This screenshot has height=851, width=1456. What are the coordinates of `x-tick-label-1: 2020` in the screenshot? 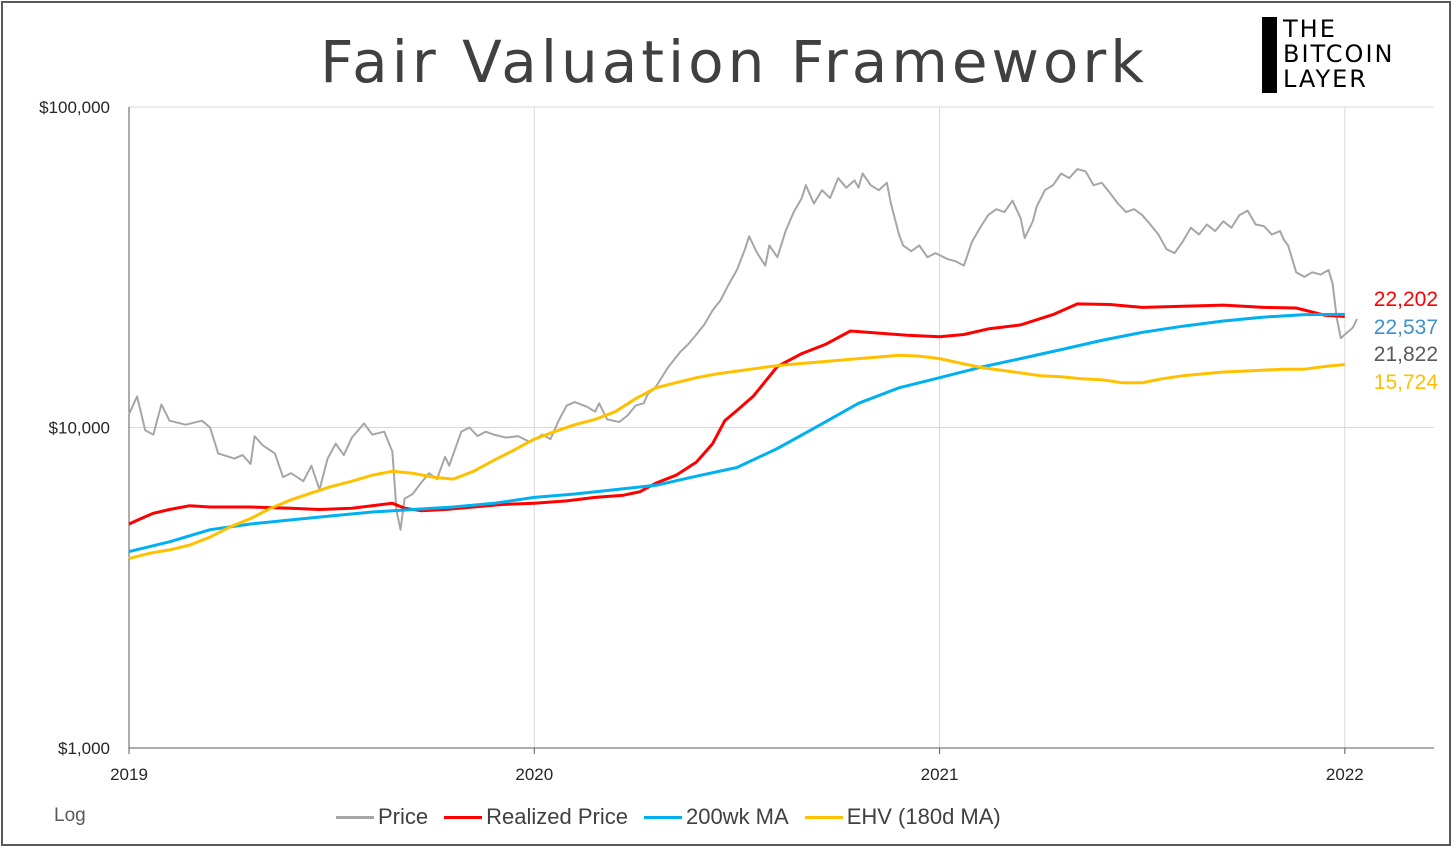 It's located at (534, 774).